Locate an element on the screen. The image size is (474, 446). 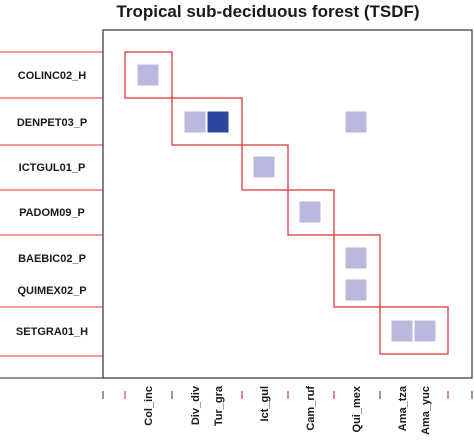
cell-padom09-p-cam-ruf is located at coordinates (310, 212).